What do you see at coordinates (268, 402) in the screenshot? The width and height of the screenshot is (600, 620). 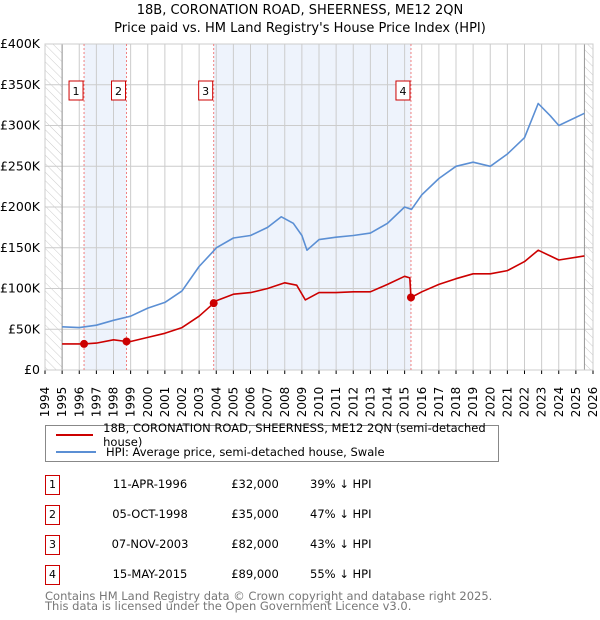 I see `x-tick-label: 2007` at bounding box center [268, 402].